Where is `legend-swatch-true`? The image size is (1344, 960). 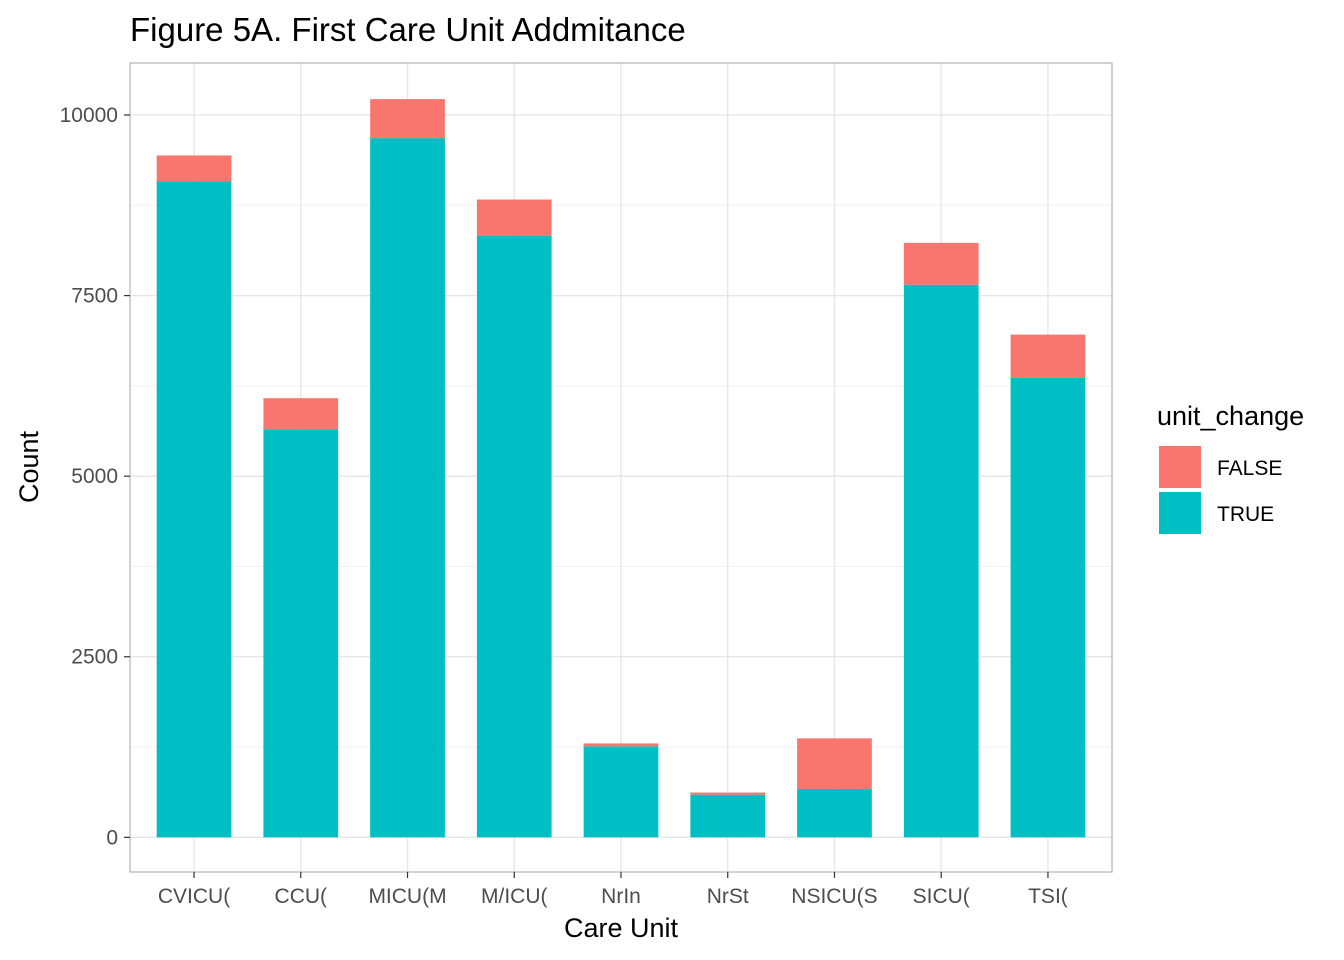 legend-swatch-true is located at coordinates (1180, 513).